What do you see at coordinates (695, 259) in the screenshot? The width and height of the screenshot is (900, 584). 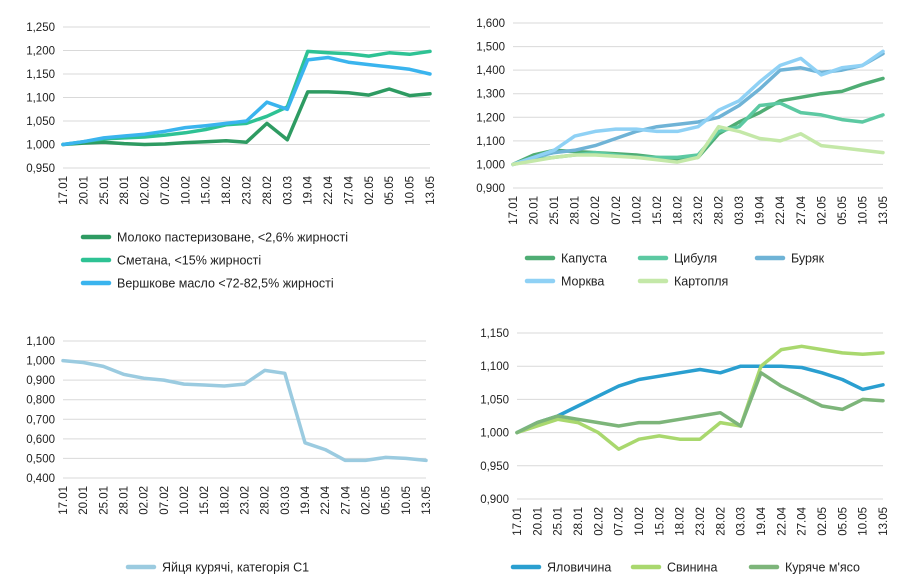 I see `legend-label: Цибуля` at bounding box center [695, 259].